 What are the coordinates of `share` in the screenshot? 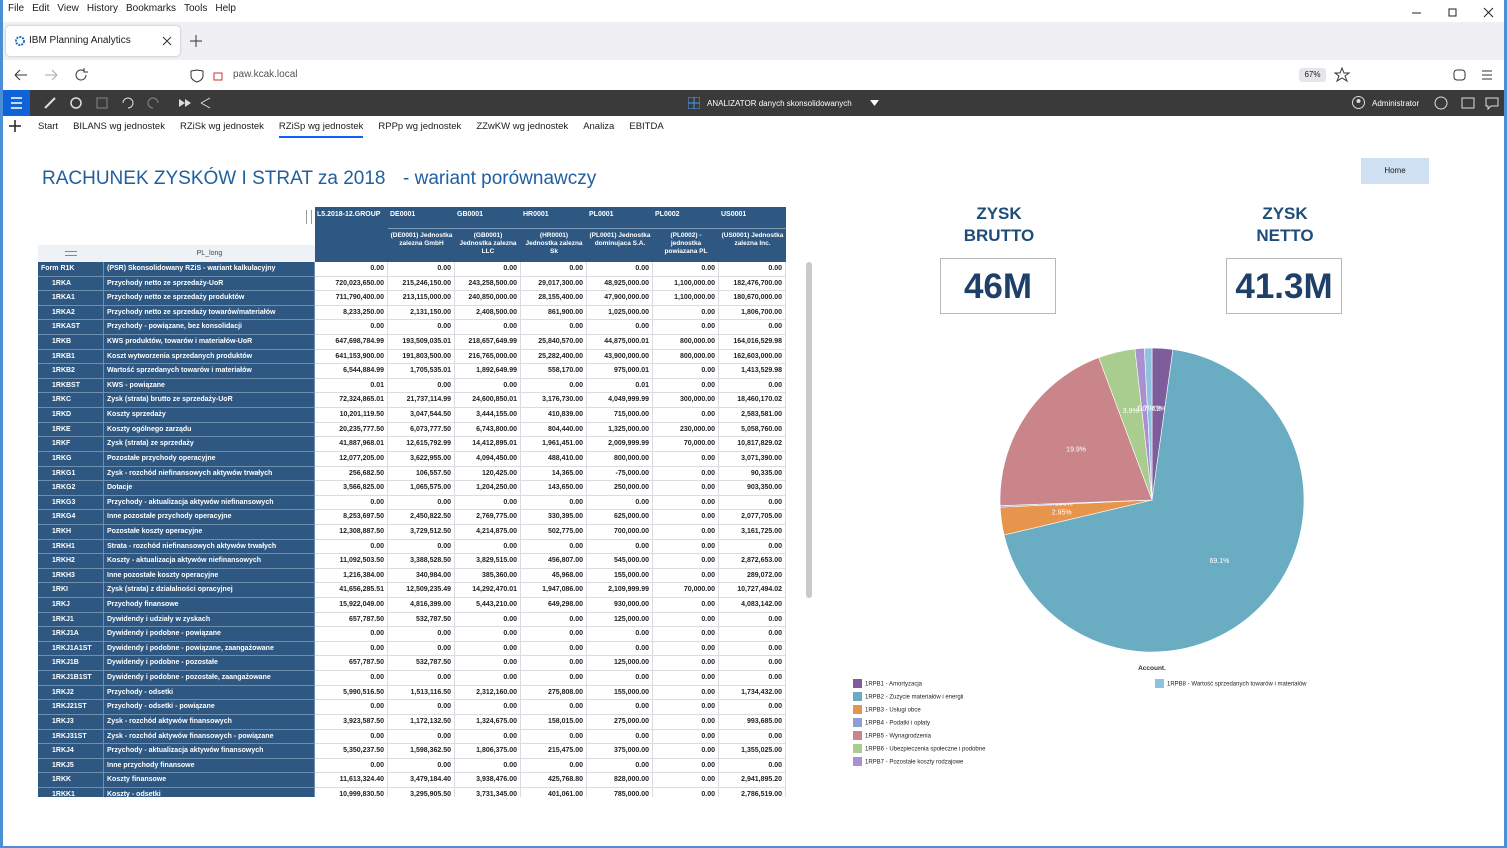 It's located at (205, 103).